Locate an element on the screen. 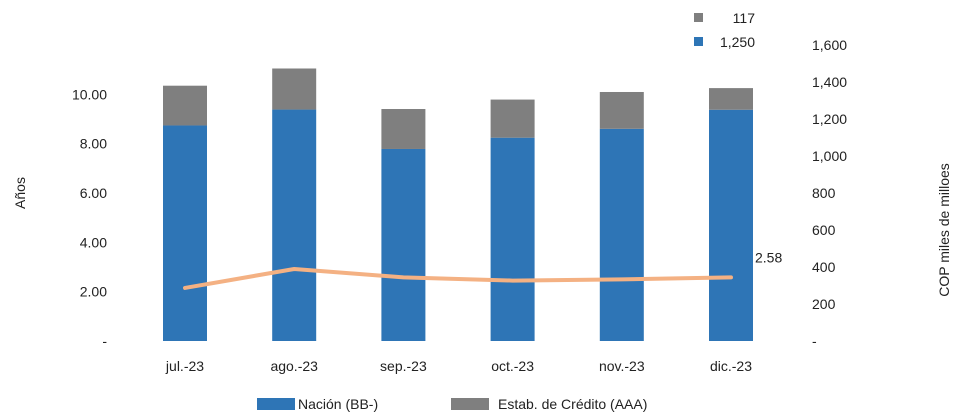 The width and height of the screenshot is (953, 416). y-axis-label-left: Años is located at coordinates (20, 193).